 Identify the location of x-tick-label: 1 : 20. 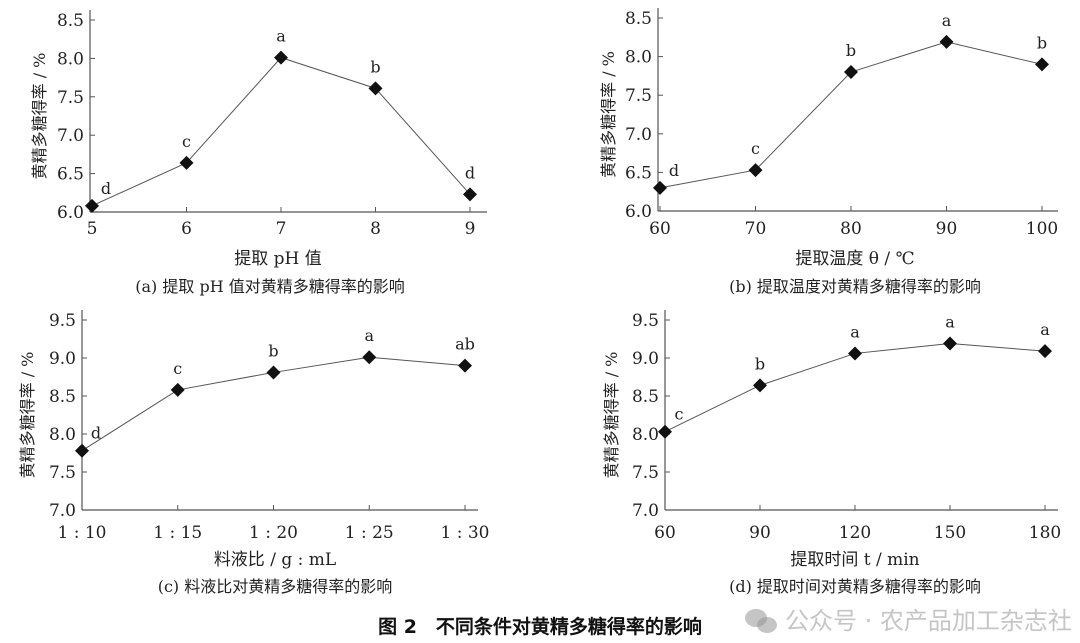
(273, 533).